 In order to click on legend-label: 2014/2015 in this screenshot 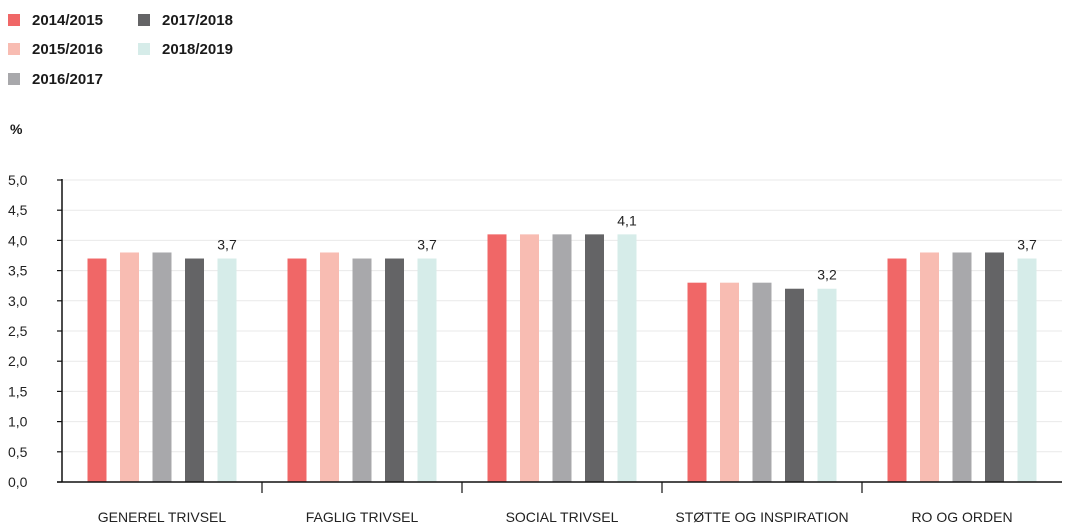, I will do `click(67, 20)`.